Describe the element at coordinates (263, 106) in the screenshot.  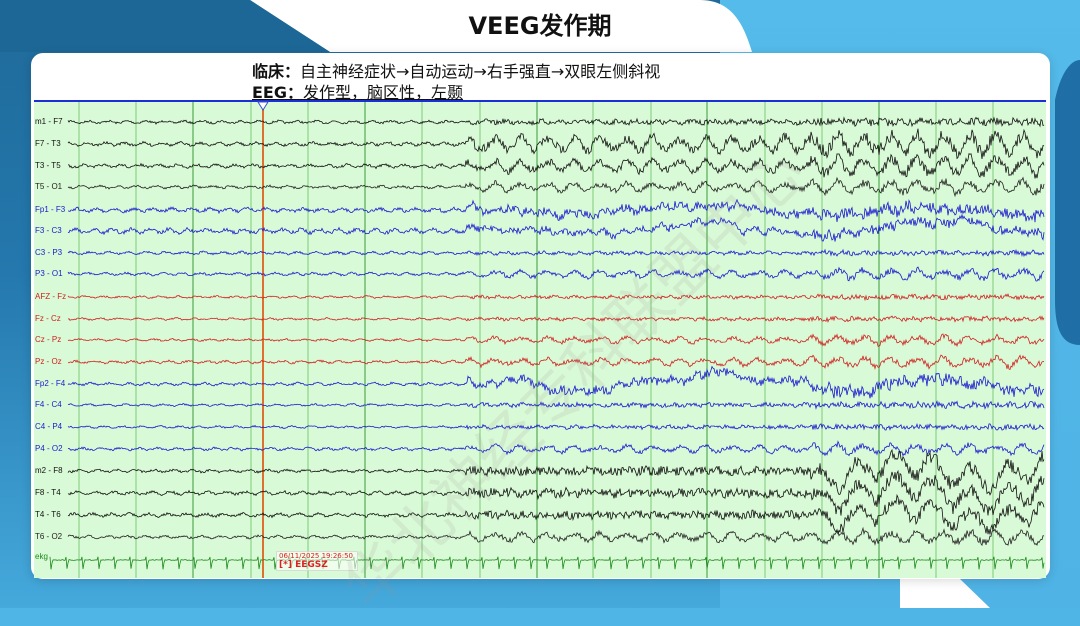
I see `marker-handle-icon` at that location.